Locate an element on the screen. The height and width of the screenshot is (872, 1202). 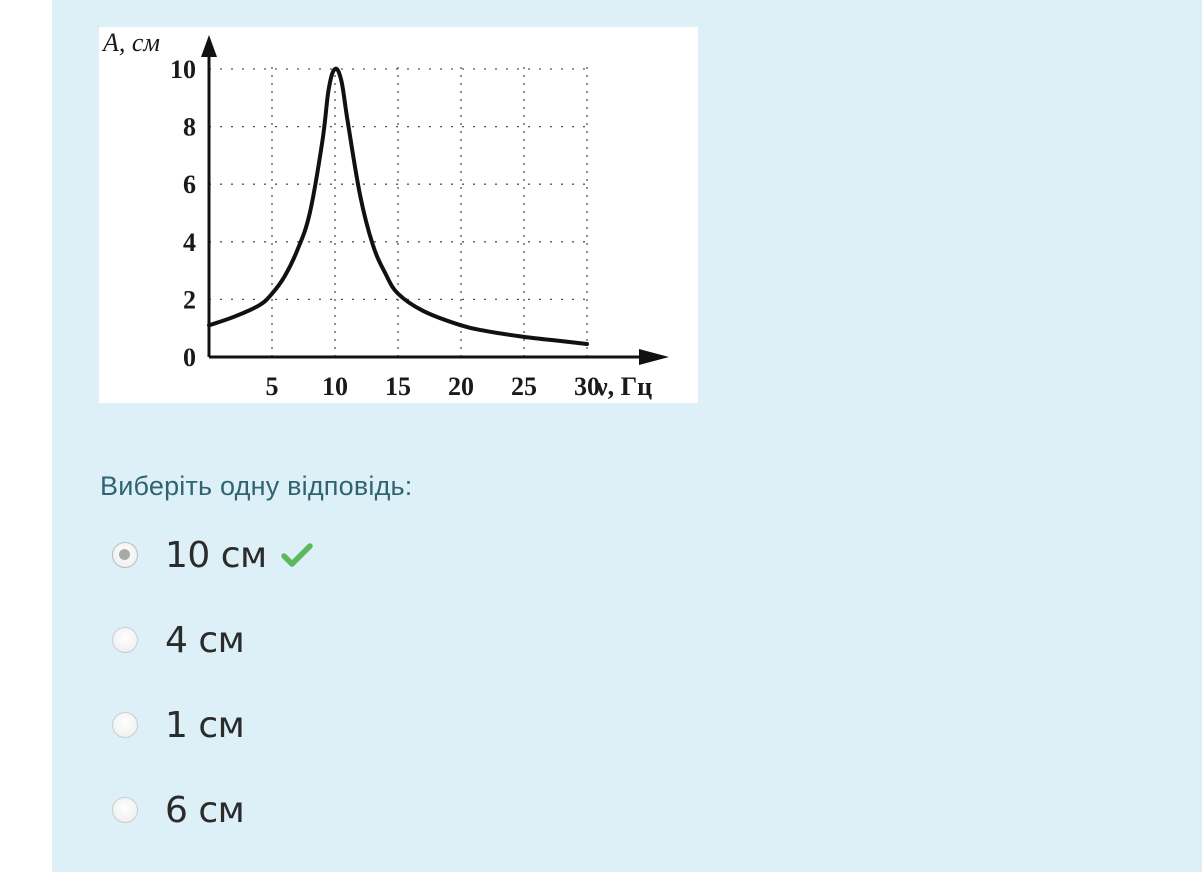
y-axis-label: A, см is located at coordinates (130, 42).